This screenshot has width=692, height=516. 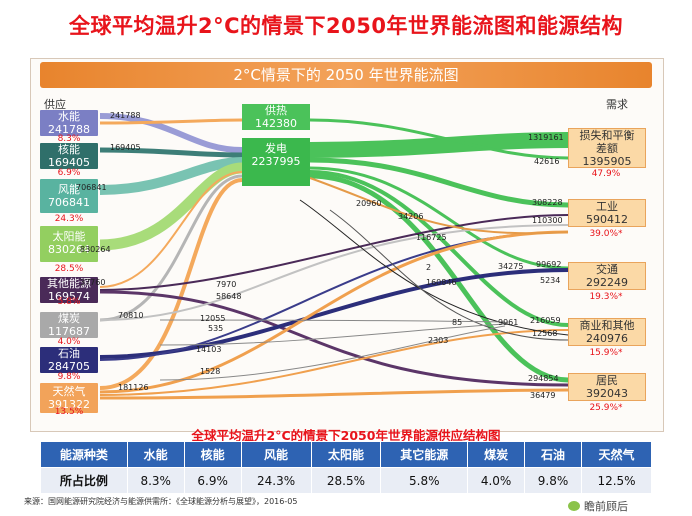 What do you see at coordinates (69, 269) in the screenshot?
I see `supply-solar-pct: 28.5%` at bounding box center [69, 269].